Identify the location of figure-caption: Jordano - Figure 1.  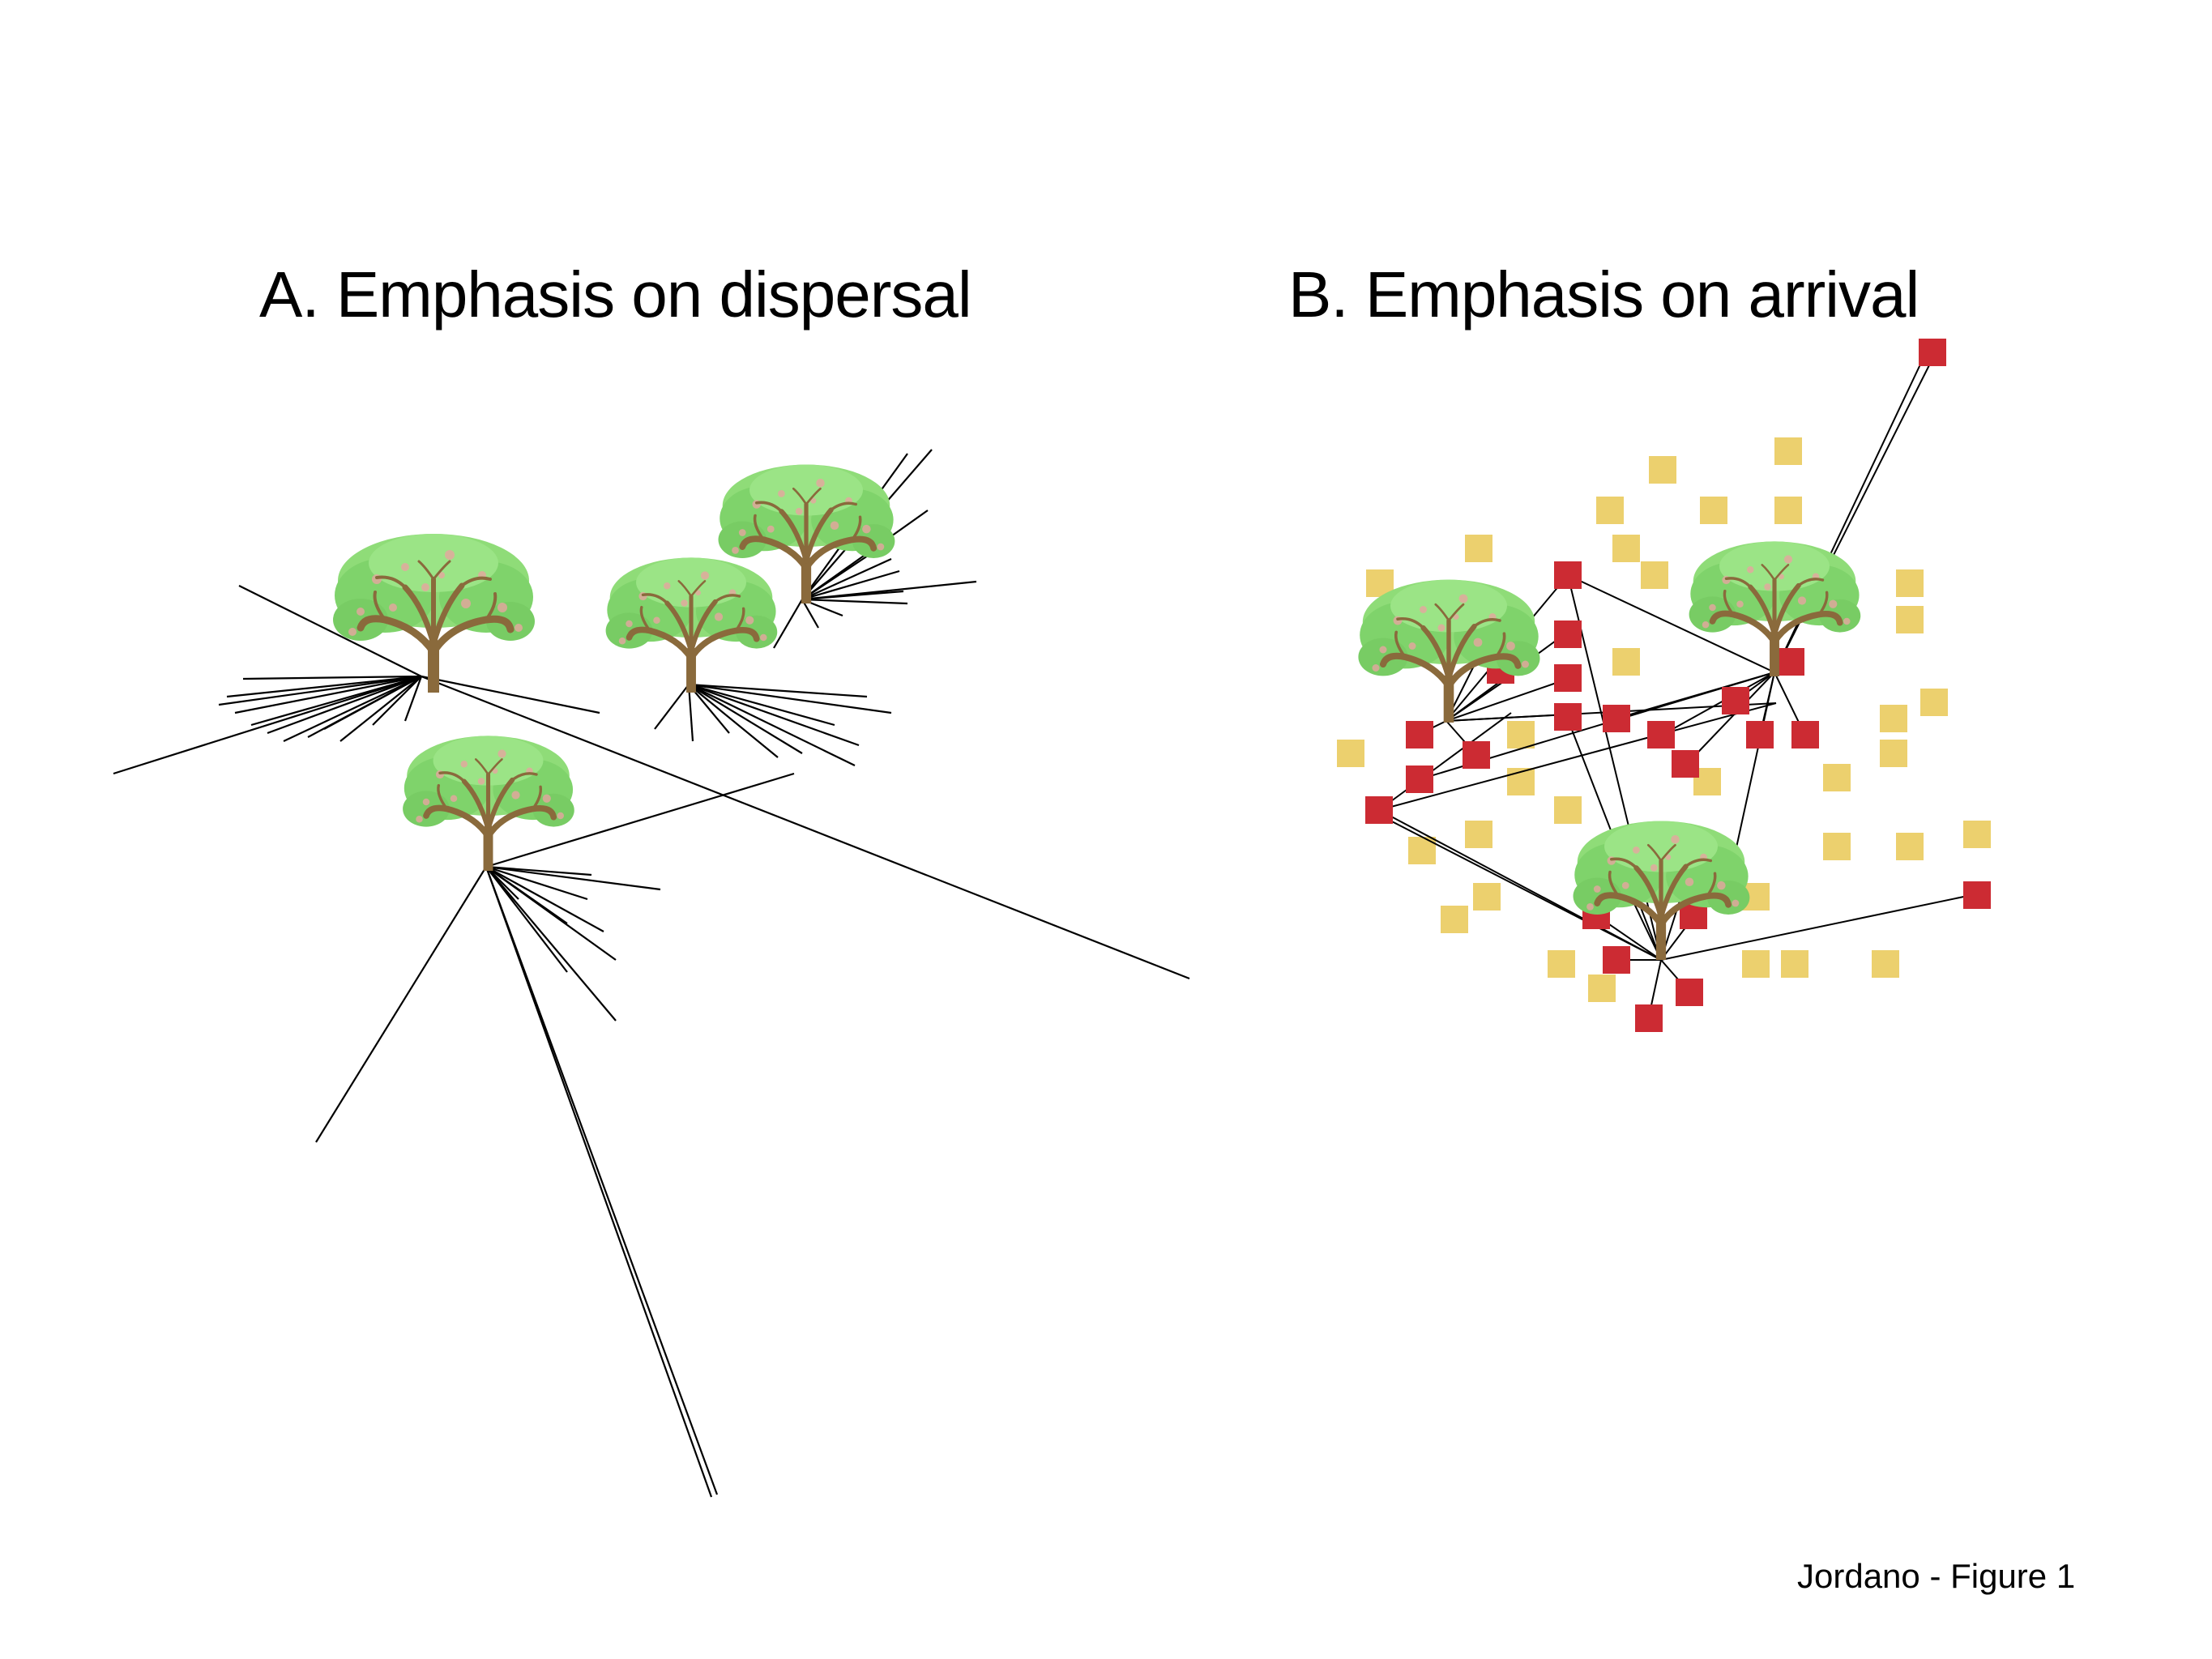
(1936, 1576).